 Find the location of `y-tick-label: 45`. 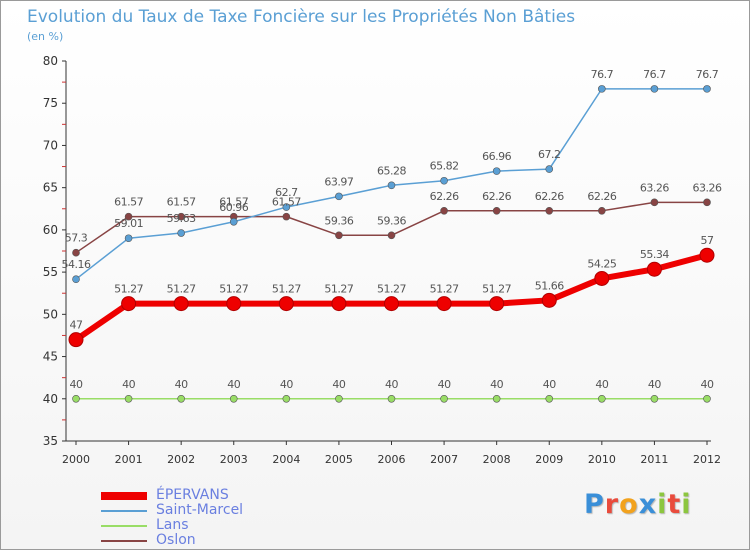

y-tick-label: 45 is located at coordinates (50, 357).